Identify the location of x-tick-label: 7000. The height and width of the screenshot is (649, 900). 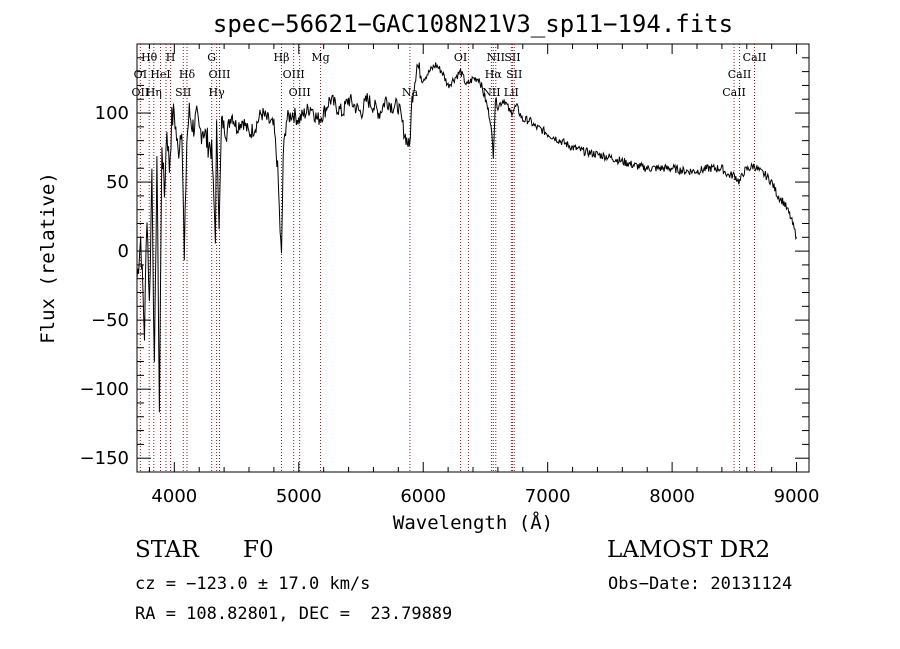
(548, 496).